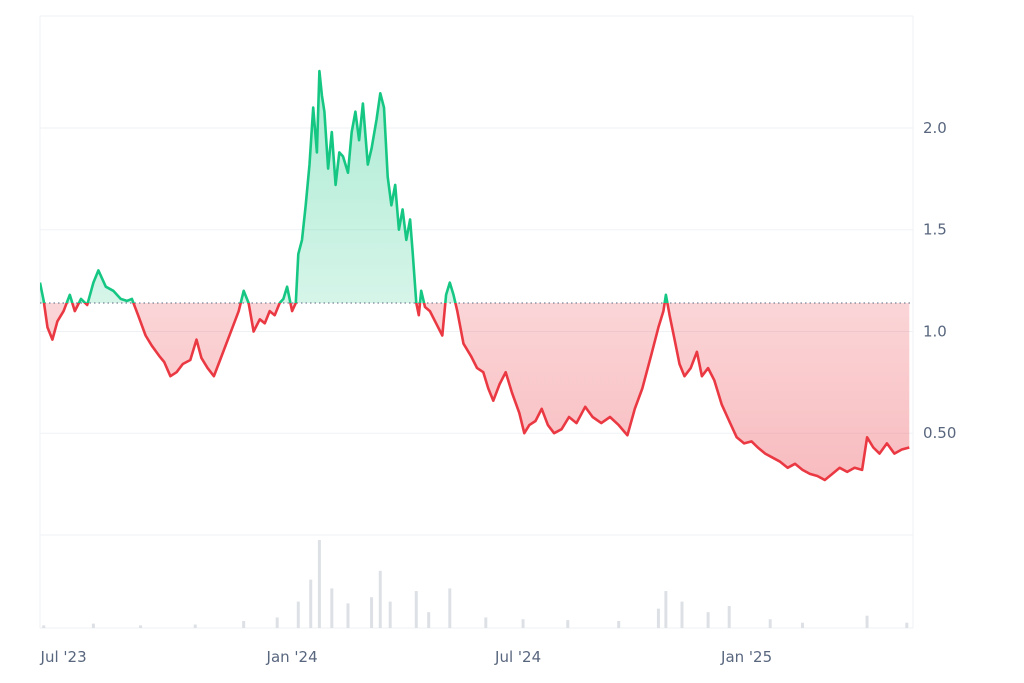 The height and width of the screenshot is (683, 1024). What do you see at coordinates (63, 657) in the screenshot?
I see `x-tick-label: Jul '23` at bounding box center [63, 657].